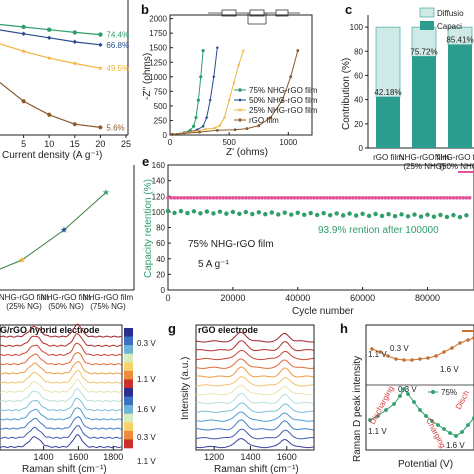 The image size is (474, 474). What do you see at coordinates (240, 120) in the screenshot?
I see `panel-b-legend-marker` at bounding box center [240, 120].